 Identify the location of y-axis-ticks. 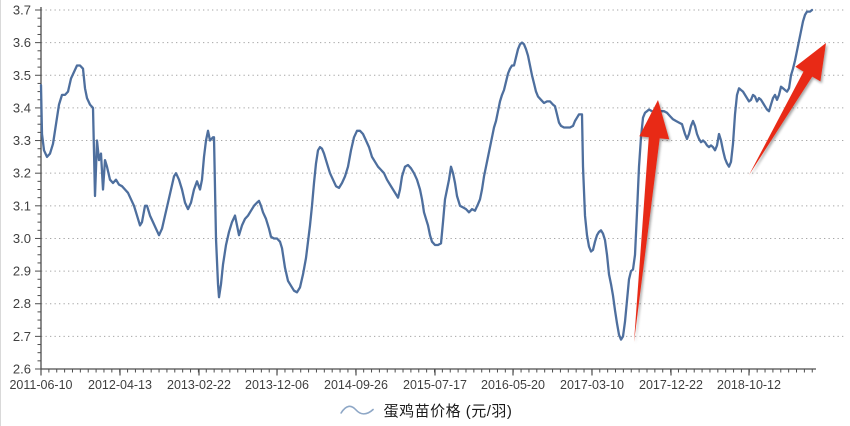
(38, 189).